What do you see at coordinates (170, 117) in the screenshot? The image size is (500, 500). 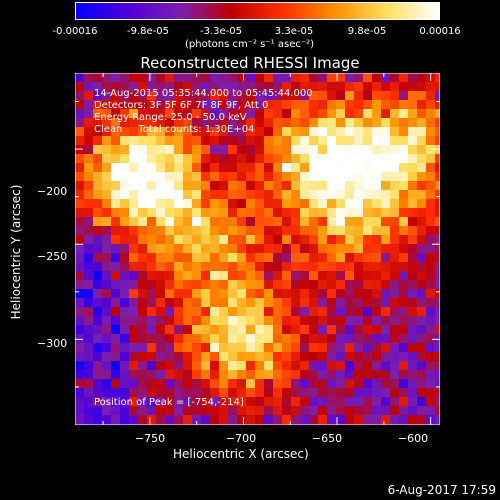 I see `energy-range-text: Energy Range: 25.0 - 50.0 keV` at bounding box center [170, 117].